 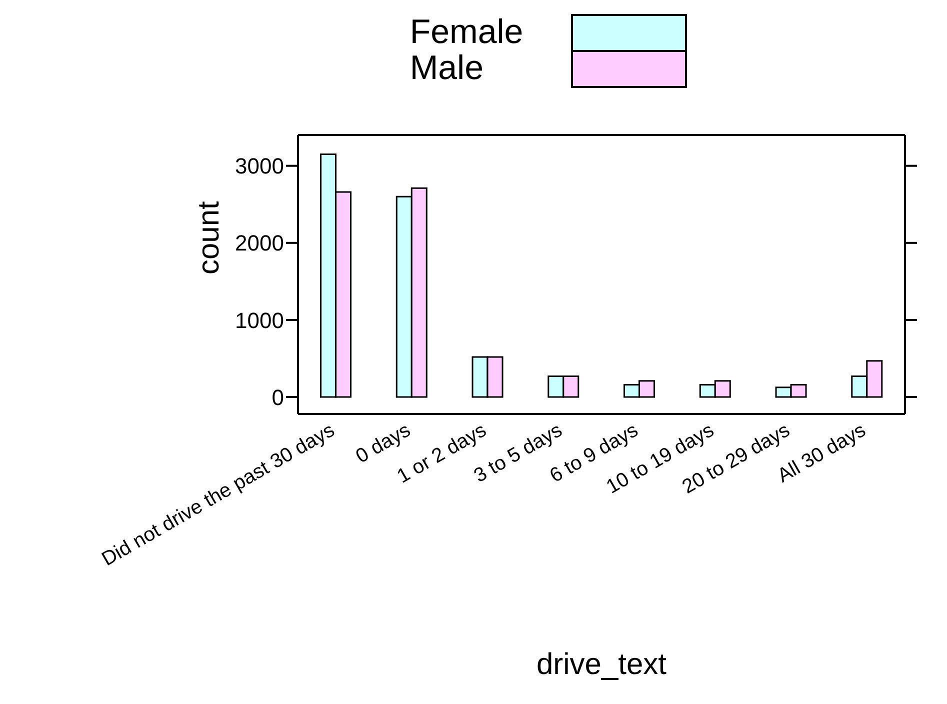 What do you see at coordinates (447, 68) in the screenshot?
I see `text: Male` at bounding box center [447, 68].